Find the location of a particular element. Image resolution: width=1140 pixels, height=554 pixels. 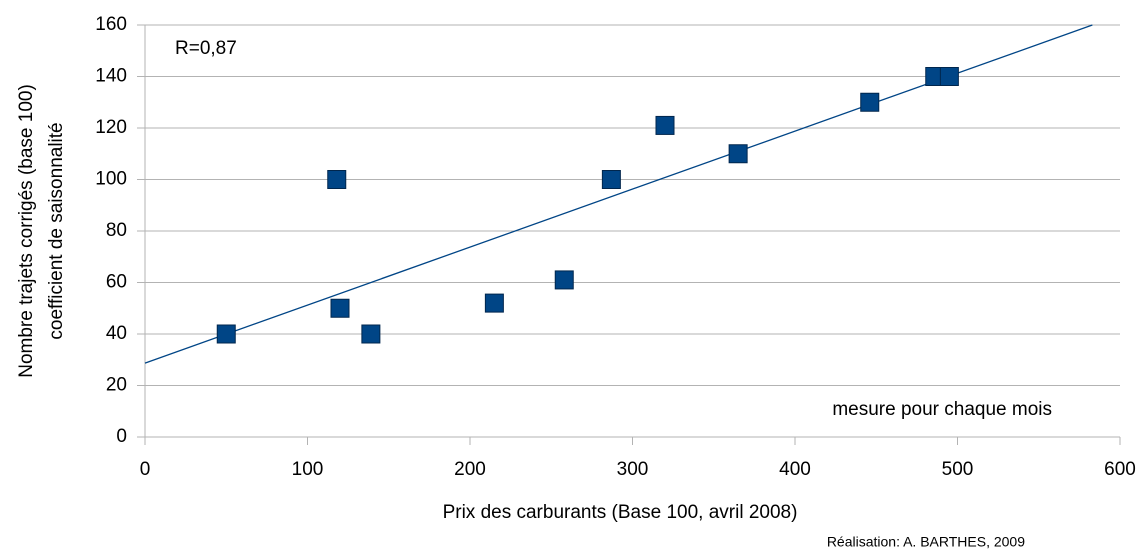

y-tick-label: 80 is located at coordinates (116, 230).